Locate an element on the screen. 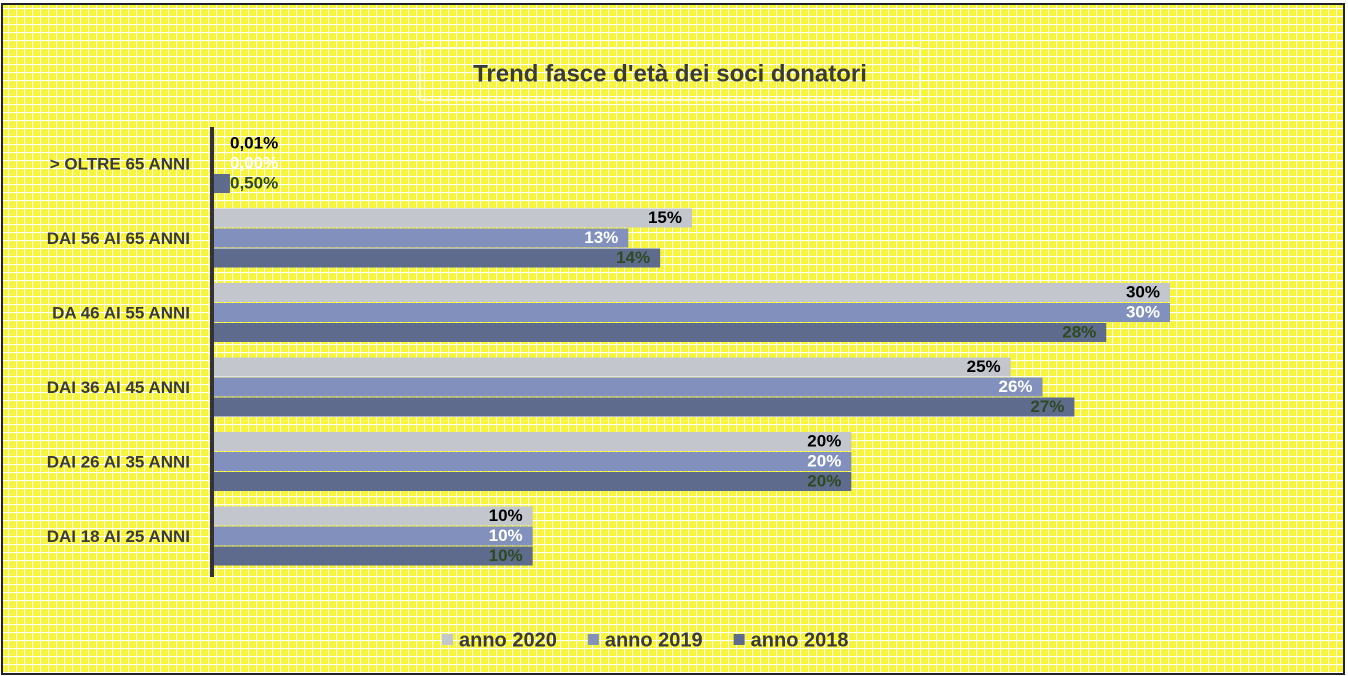 Image resolution: width=1348 pixels, height=676 pixels. legend-label: anno 2018 is located at coordinates (800, 640).